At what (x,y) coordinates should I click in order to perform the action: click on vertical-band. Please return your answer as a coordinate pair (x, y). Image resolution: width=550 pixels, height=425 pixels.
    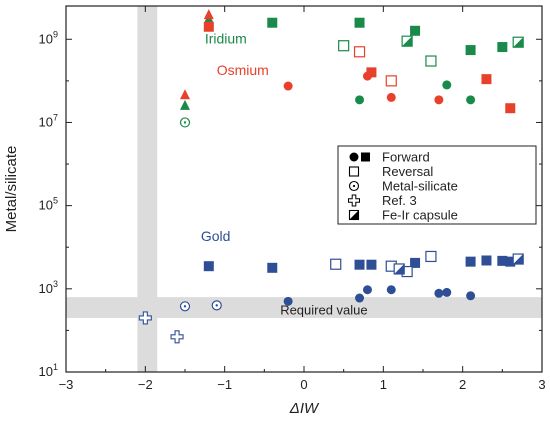
    Looking at the image, I should click on (147, 189).